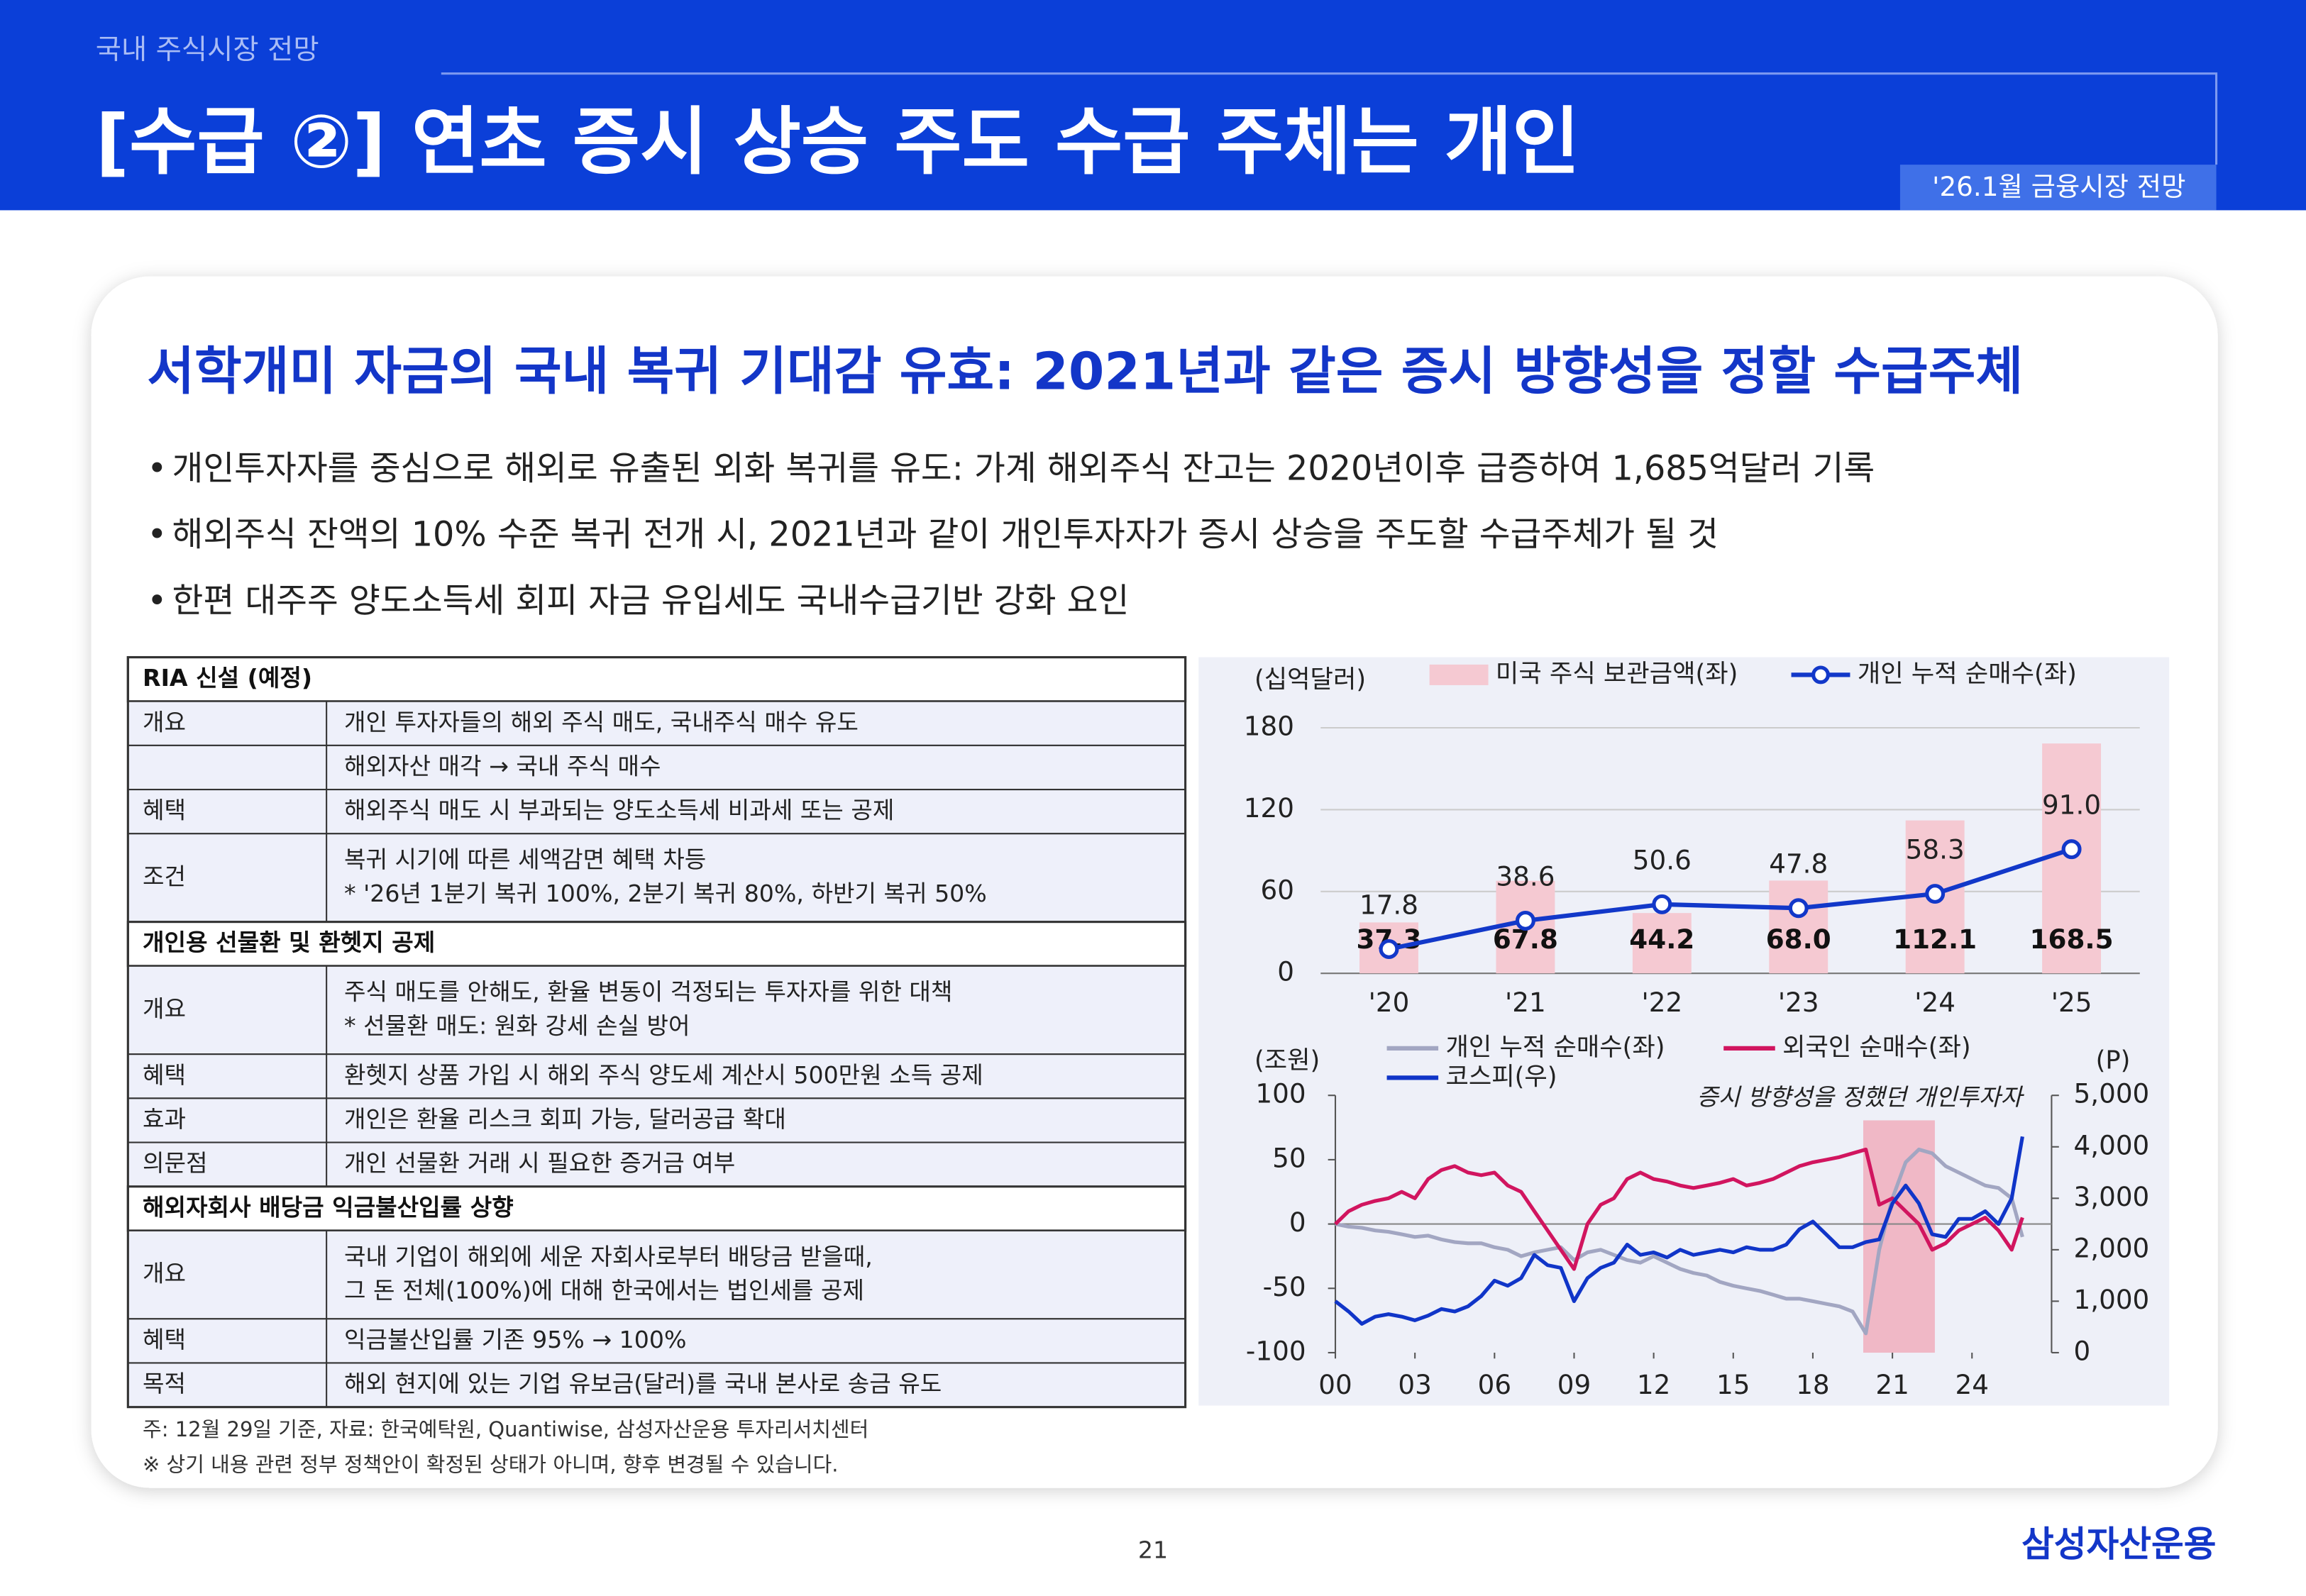 Image resolution: width=2306 pixels, height=1596 pixels. What do you see at coordinates (164, 1119) in the screenshot?
I see `table-label: 효과` at bounding box center [164, 1119].